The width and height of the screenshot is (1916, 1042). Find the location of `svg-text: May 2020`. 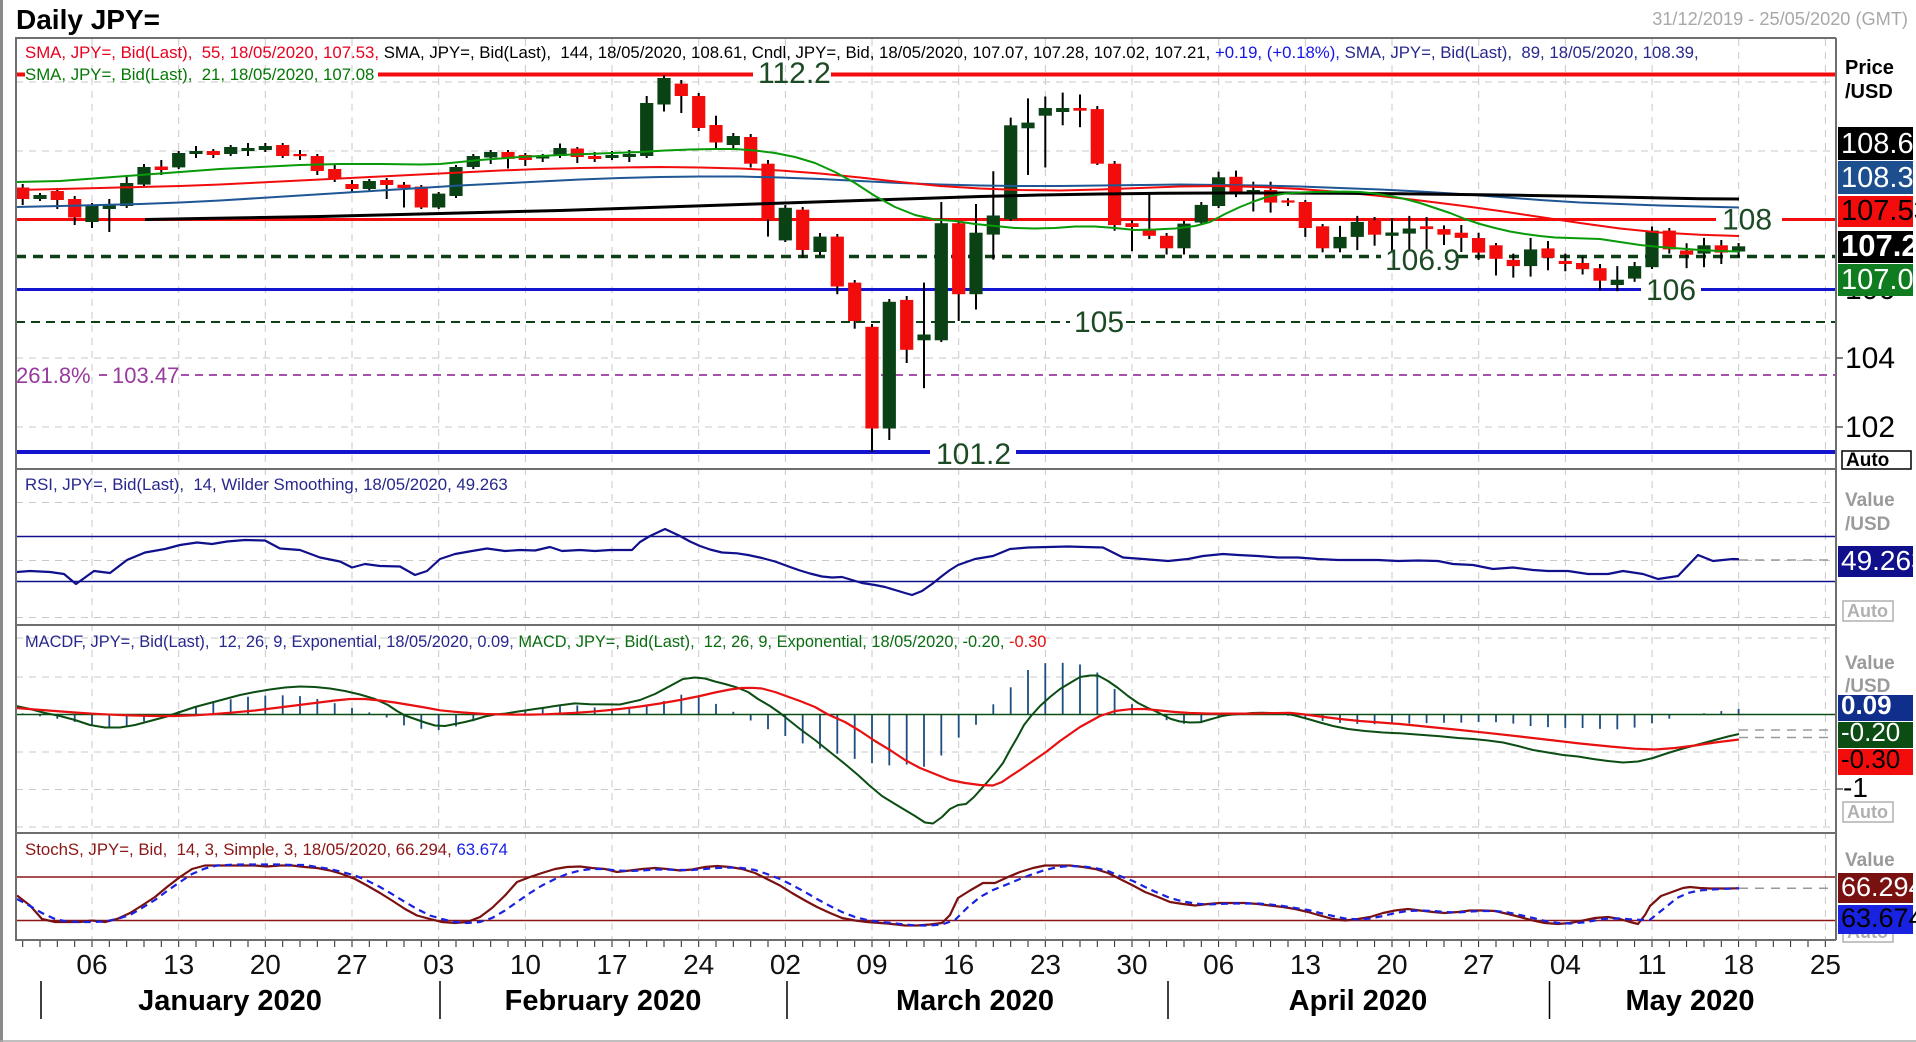

svg-text: May 2020 is located at coordinates (1690, 1001).